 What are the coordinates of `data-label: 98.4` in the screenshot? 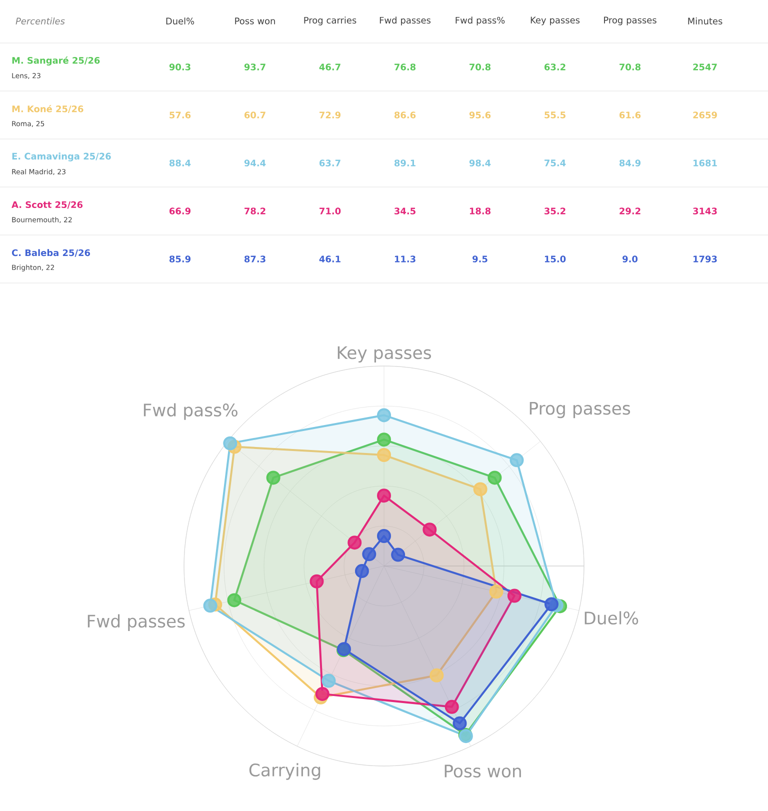 It's located at (480, 163).